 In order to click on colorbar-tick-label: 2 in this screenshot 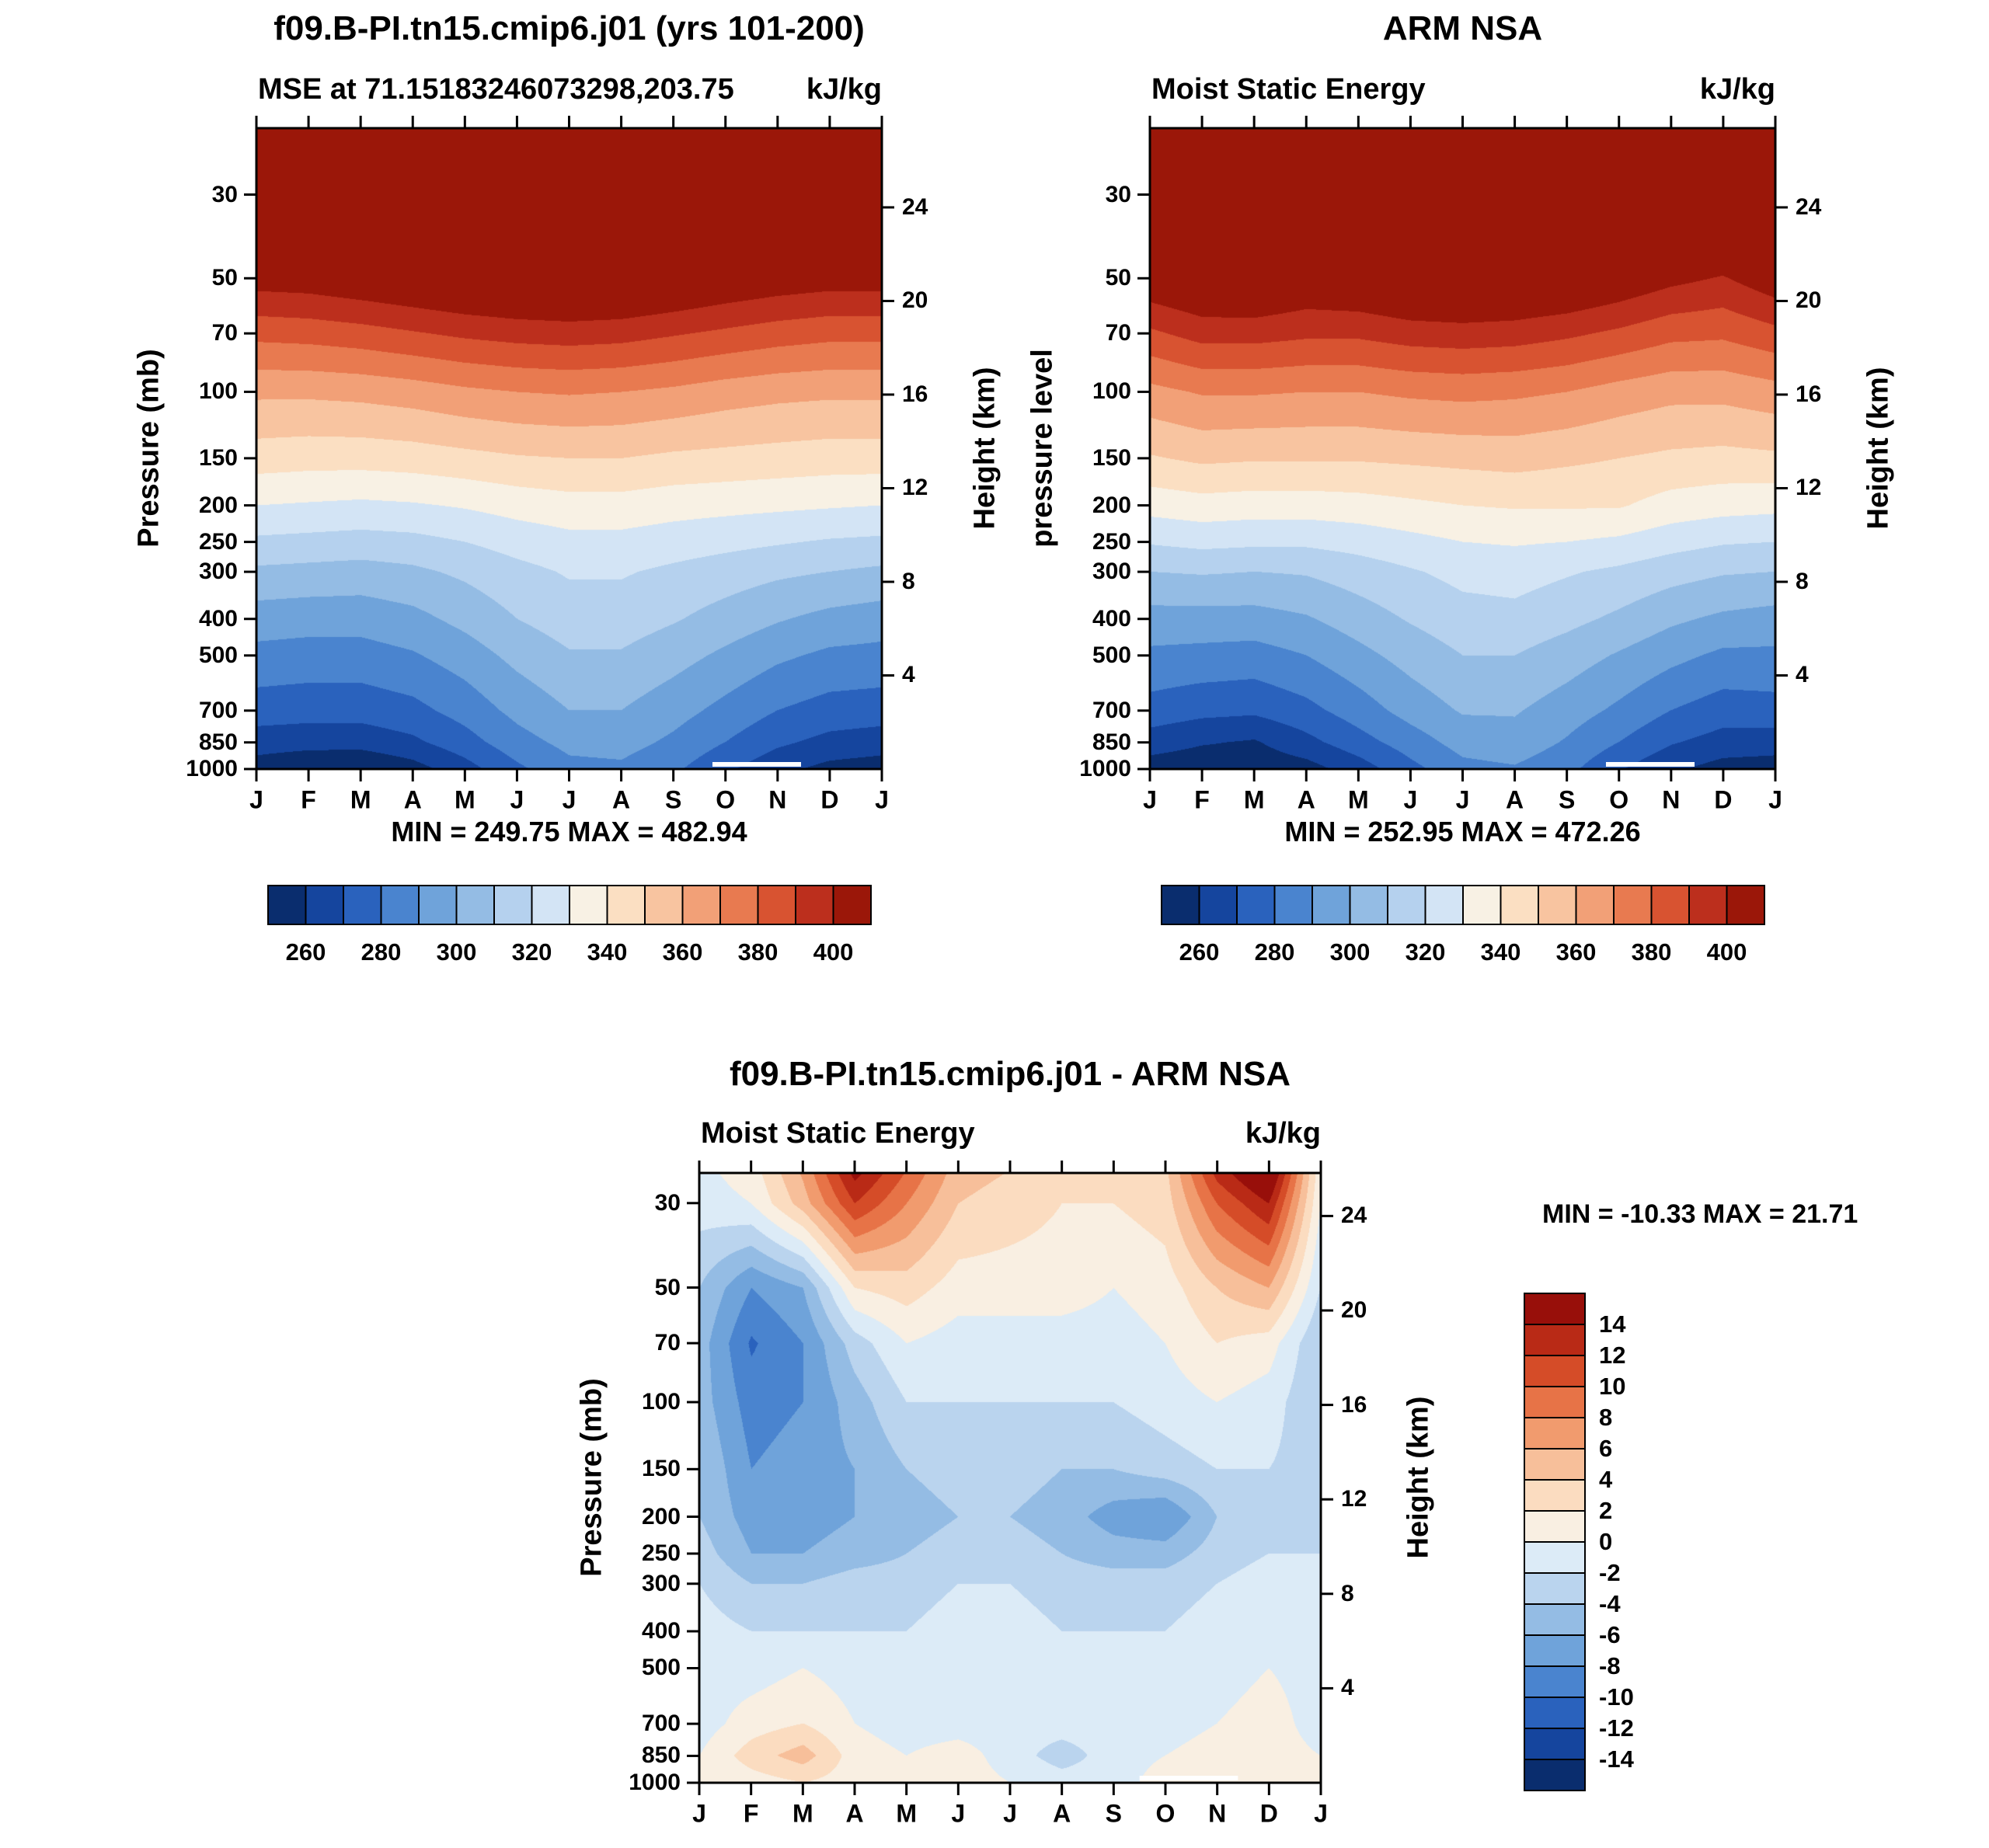, I will do `click(1606, 1511)`.